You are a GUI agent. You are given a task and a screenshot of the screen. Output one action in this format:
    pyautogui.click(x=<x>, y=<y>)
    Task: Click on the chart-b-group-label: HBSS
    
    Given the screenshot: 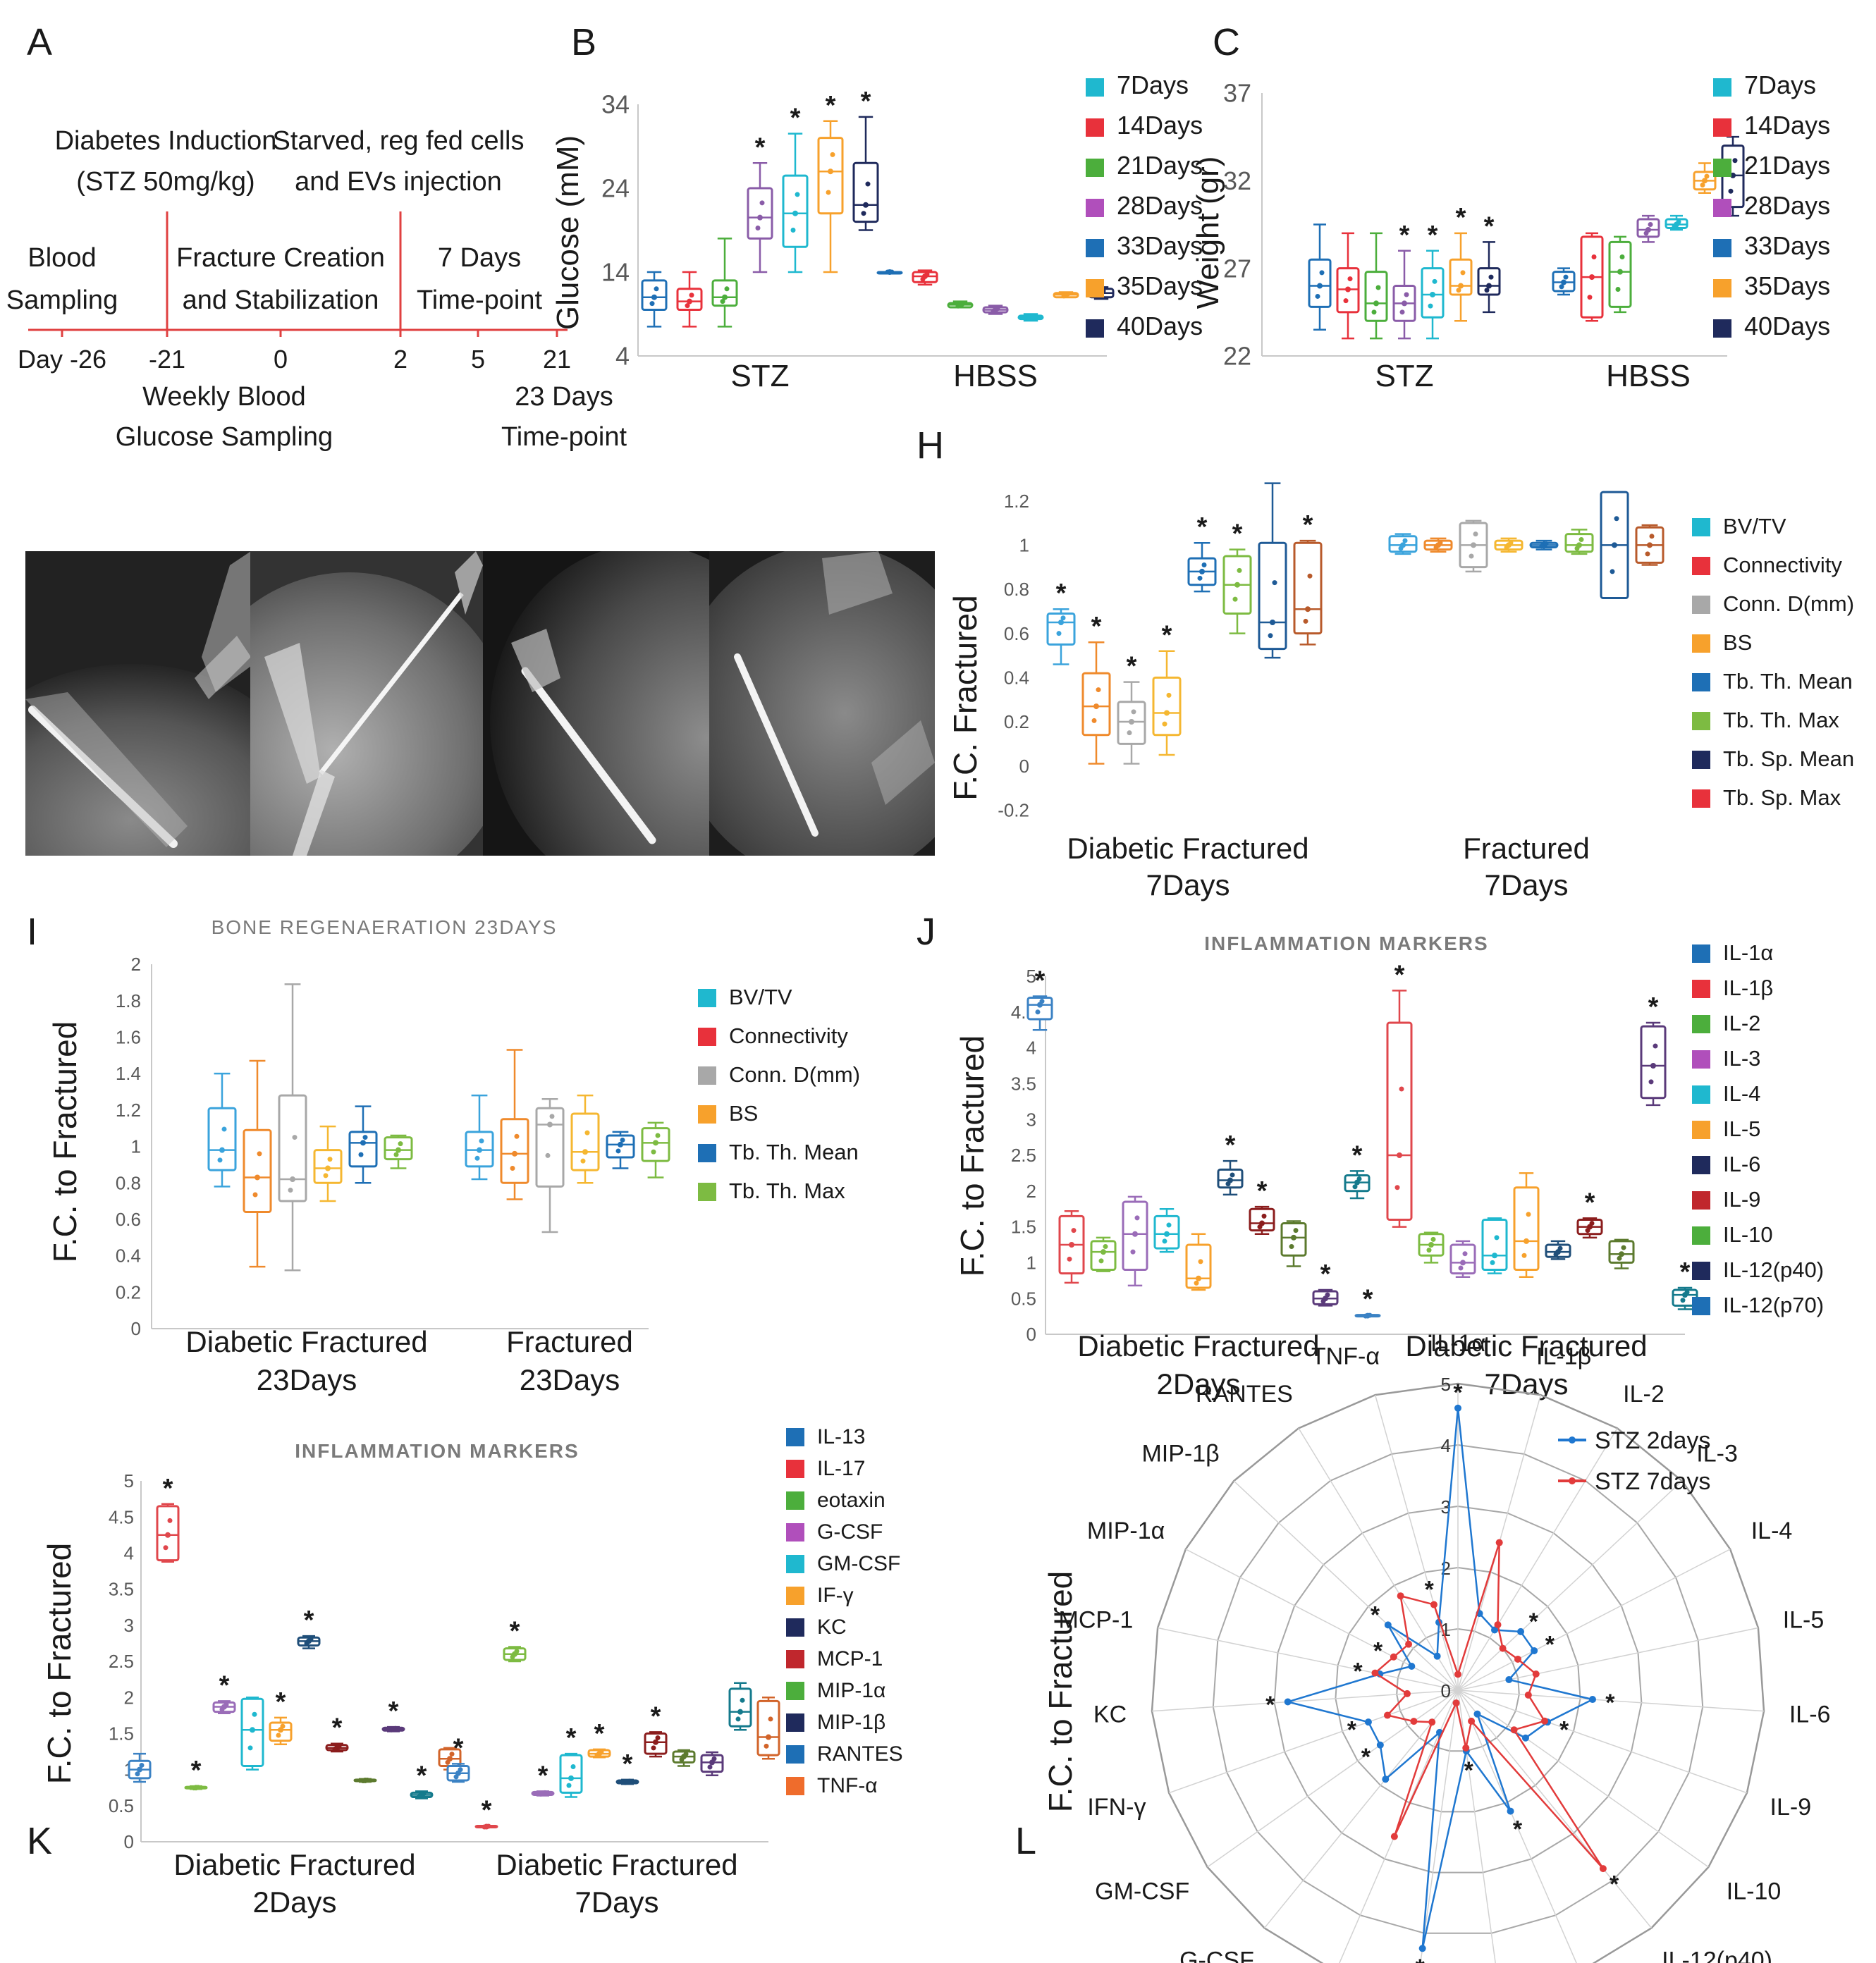 What is the action you would take?
    pyautogui.click(x=995, y=376)
    